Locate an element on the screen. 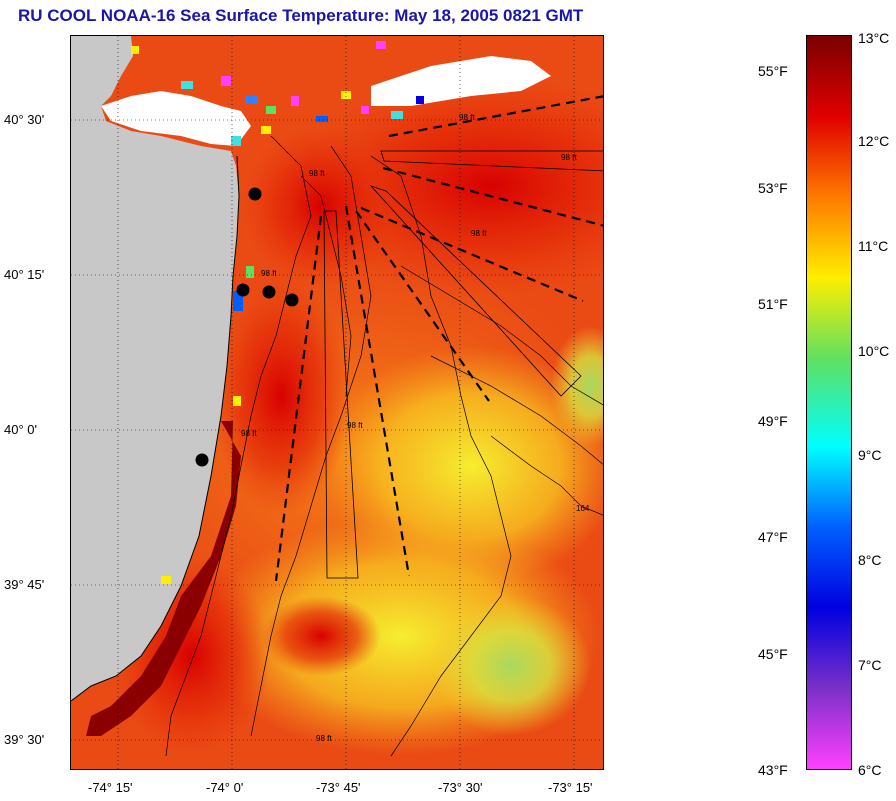  lon-tick-label: -74° 0' is located at coordinates (225, 787).